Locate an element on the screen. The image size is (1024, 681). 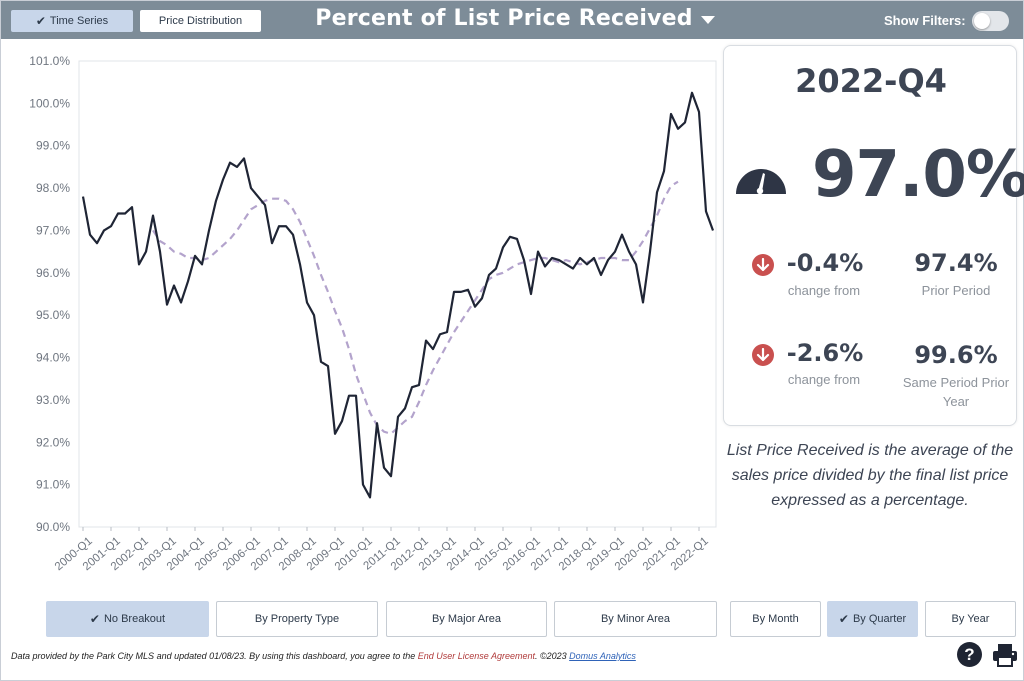
chevron-down-icon is located at coordinates (708, 20).